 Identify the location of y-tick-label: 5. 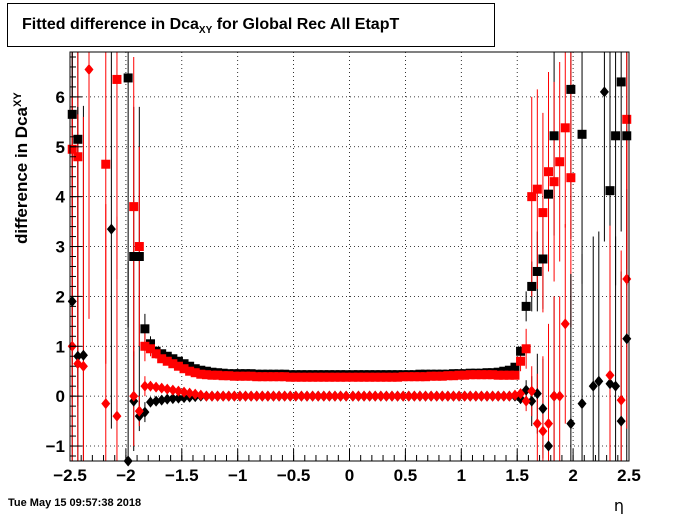
(60, 147).